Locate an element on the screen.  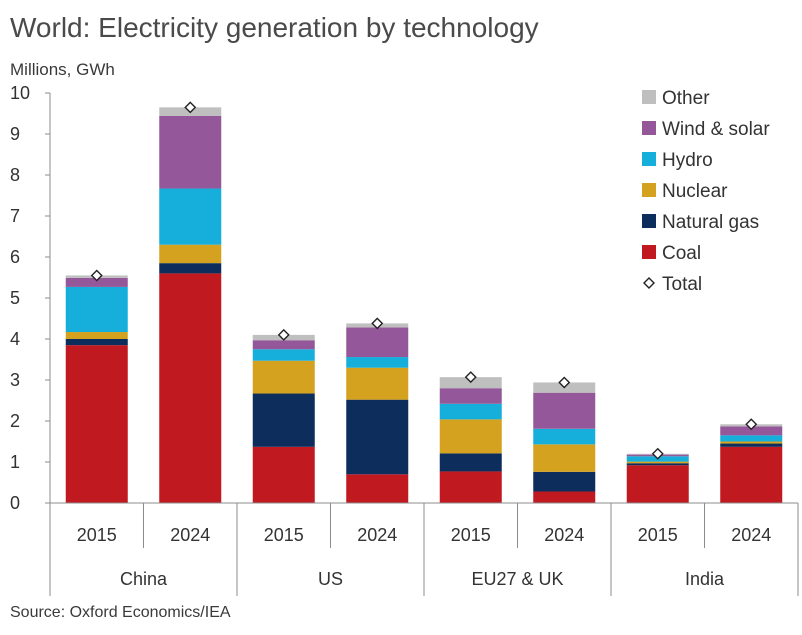
legend-label-other: Other is located at coordinates (686, 98).